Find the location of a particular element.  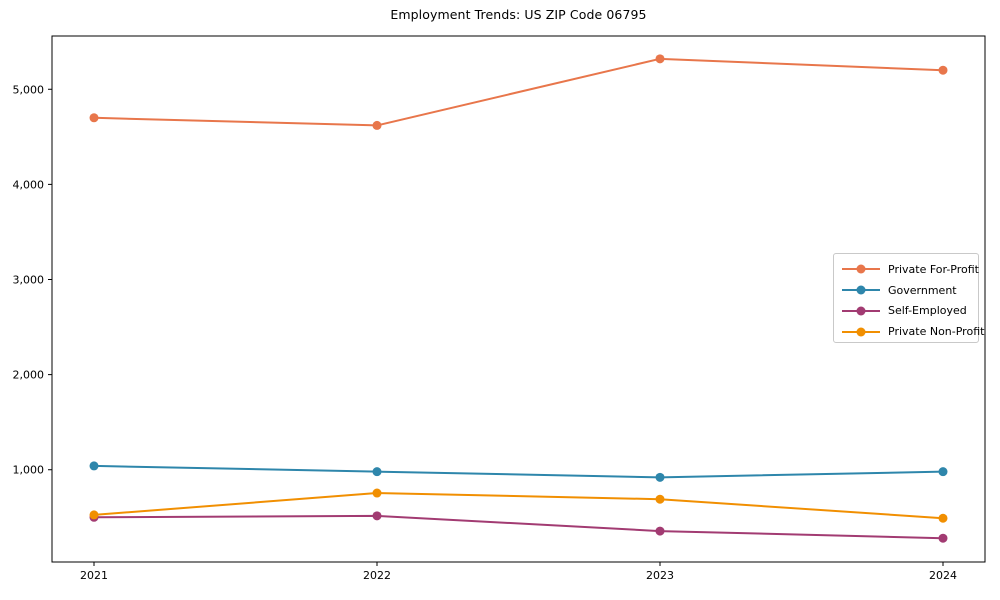

series-line-self-employed is located at coordinates (518, 527).